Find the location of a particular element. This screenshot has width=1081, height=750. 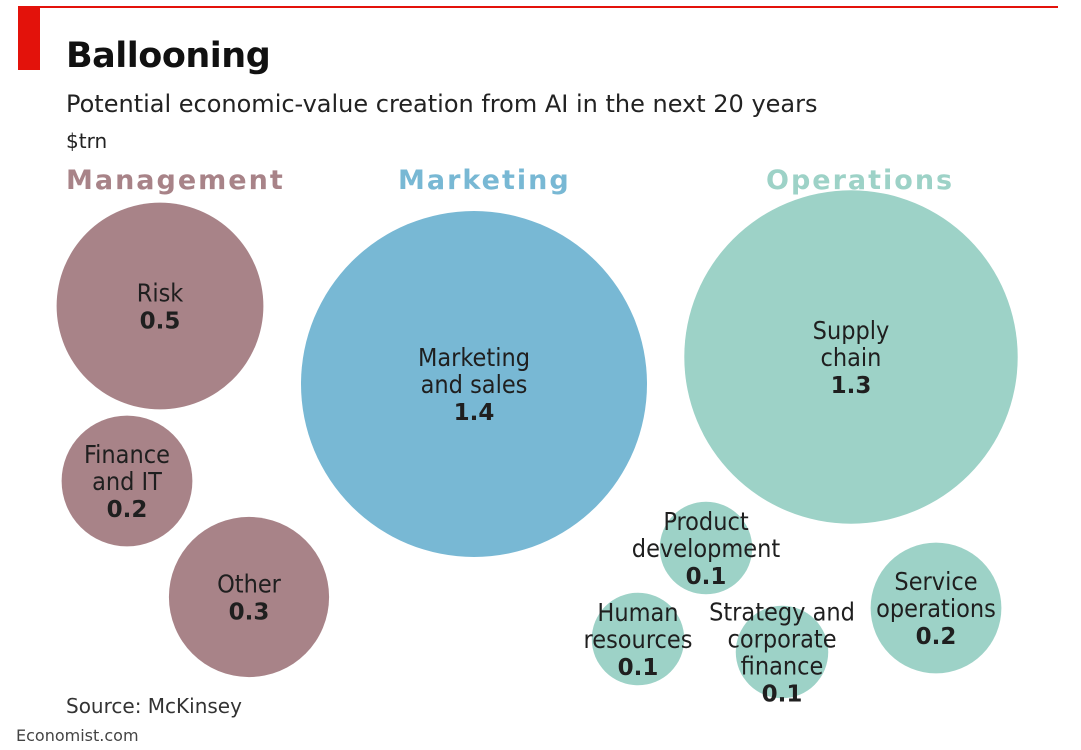

bubble-marketing-and-sales is located at coordinates (474, 384).